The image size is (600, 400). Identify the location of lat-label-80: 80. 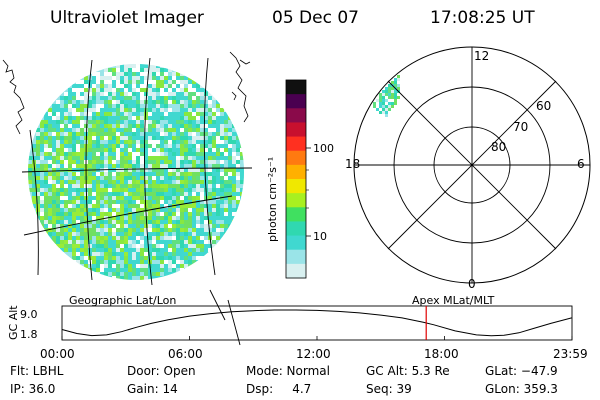
(498, 147).